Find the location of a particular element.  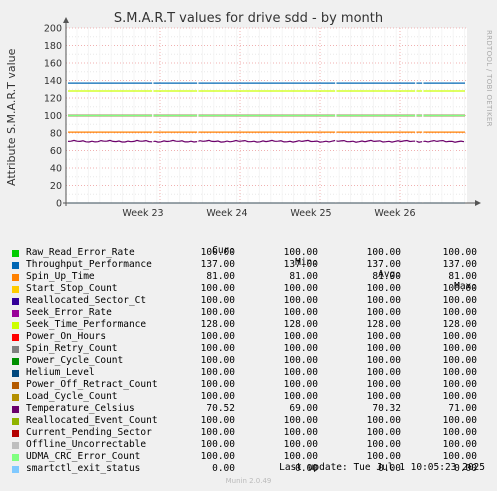

legend-avg-value: 70.32 is located at coordinates (386, 408).